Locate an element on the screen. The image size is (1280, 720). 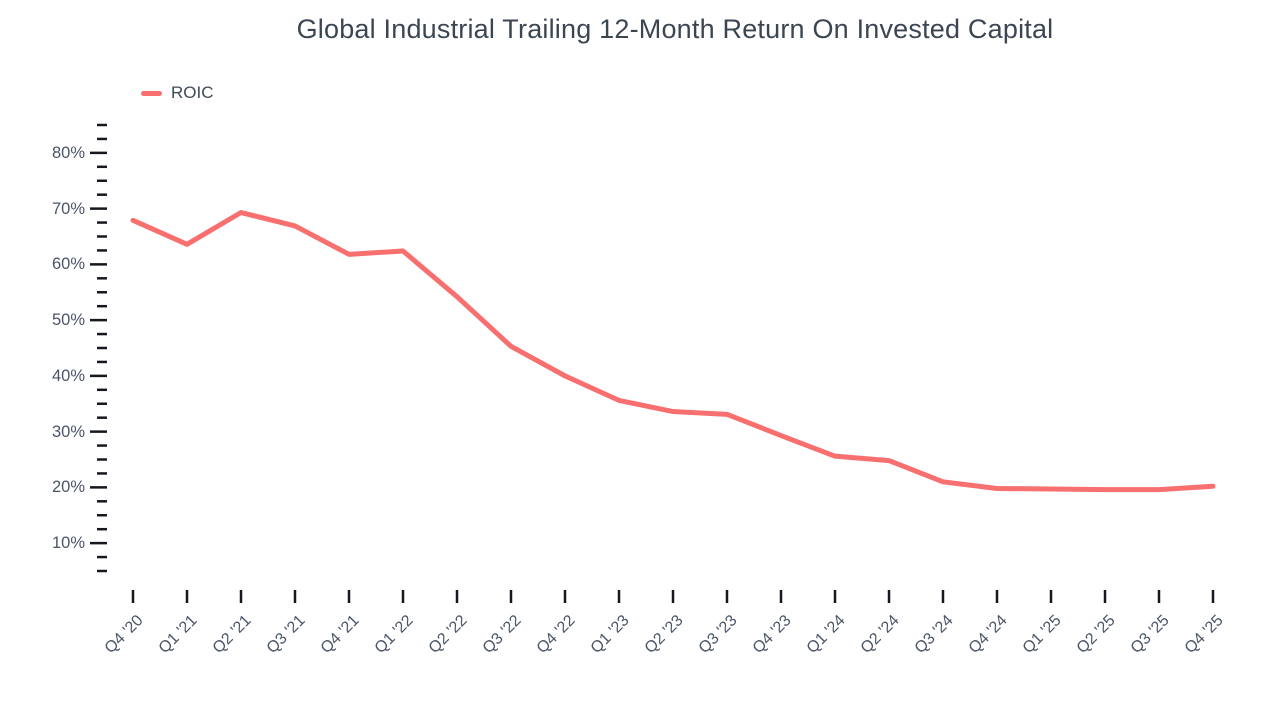
legend: ROIC is located at coordinates (177, 93).